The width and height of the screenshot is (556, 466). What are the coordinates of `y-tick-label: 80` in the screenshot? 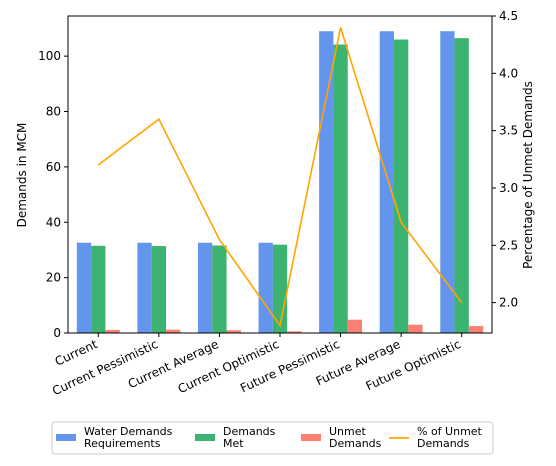 It's located at (53, 112).